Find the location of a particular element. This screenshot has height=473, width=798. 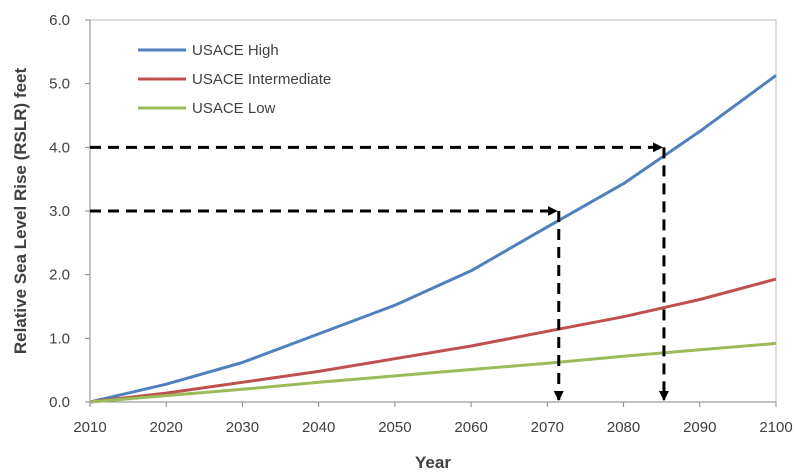

y-axis-title: Relative Sea Level Rise (RSLR) feet is located at coordinates (20, 211).